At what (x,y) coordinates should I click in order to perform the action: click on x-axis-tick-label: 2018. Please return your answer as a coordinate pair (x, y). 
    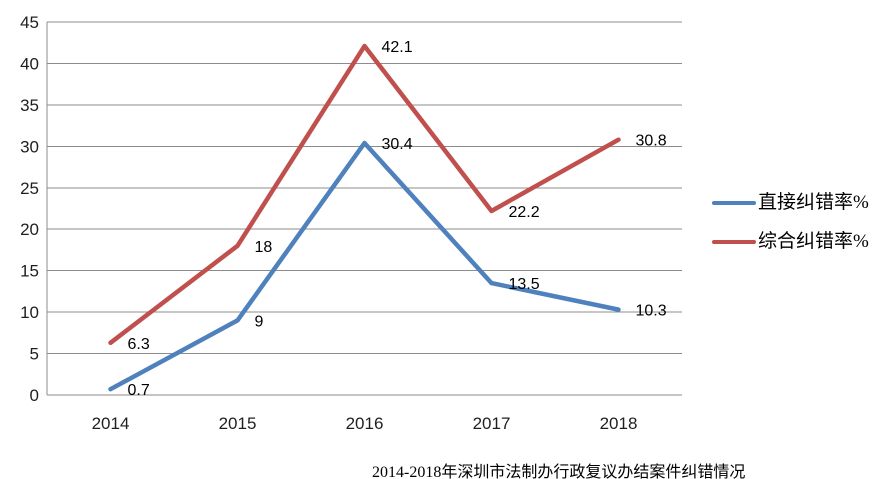
    Looking at the image, I should click on (619, 423).